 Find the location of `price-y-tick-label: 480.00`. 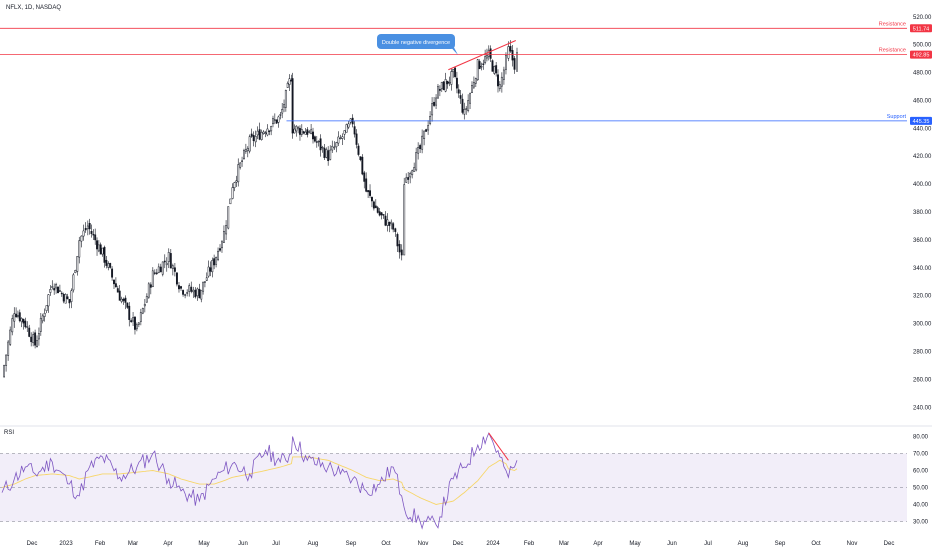

price-y-tick-label: 480.00 is located at coordinates (922, 74).